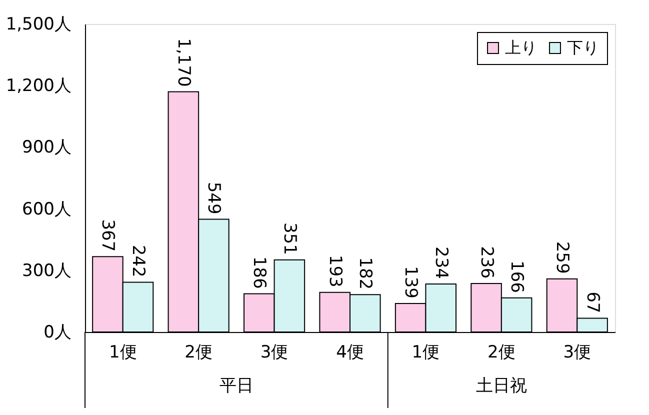 Image resolution: width=649 pixels, height=415 pixels. Describe the element at coordinates (236, 386) in the screenshot. I see `text: 平日` at that location.